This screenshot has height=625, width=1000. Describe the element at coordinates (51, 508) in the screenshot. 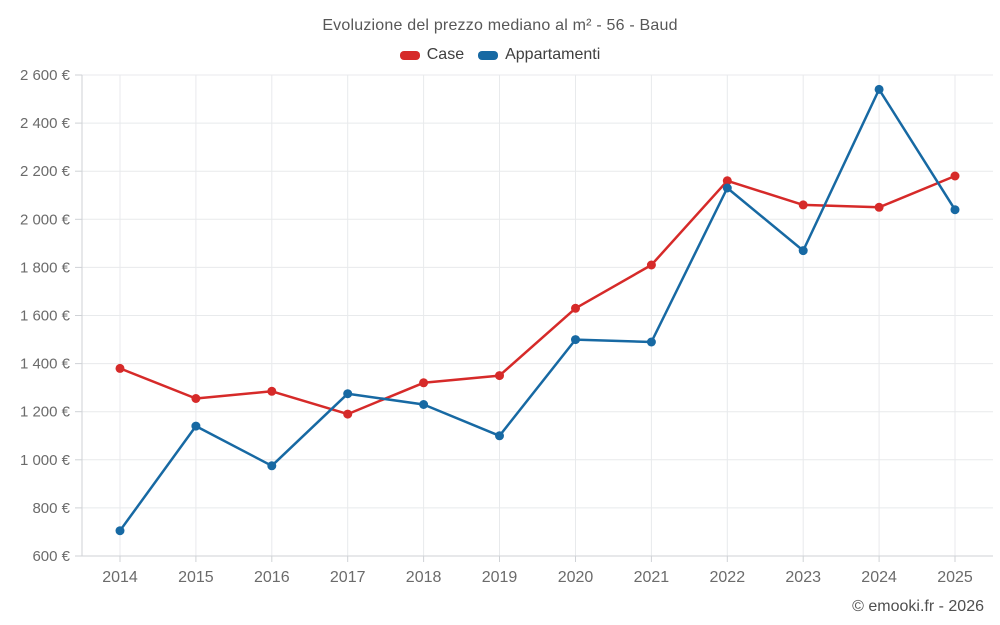

I see `y-axis-label: 800 €` at that location.